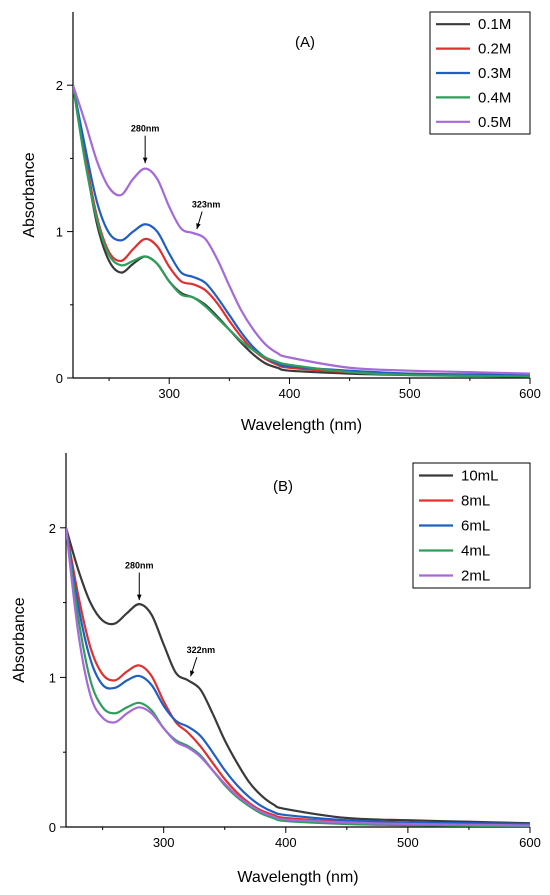 This screenshot has height=895, width=550. I want to click on chart-b-legend-label: 6mL, so click(475, 526).